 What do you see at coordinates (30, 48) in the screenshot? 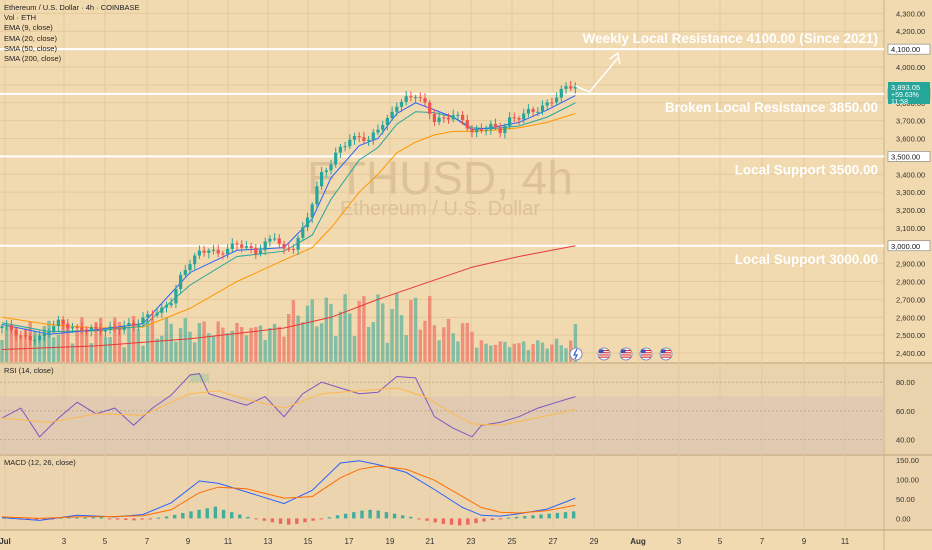
I see `legend-sma50: SMA (50, close)` at bounding box center [30, 48].